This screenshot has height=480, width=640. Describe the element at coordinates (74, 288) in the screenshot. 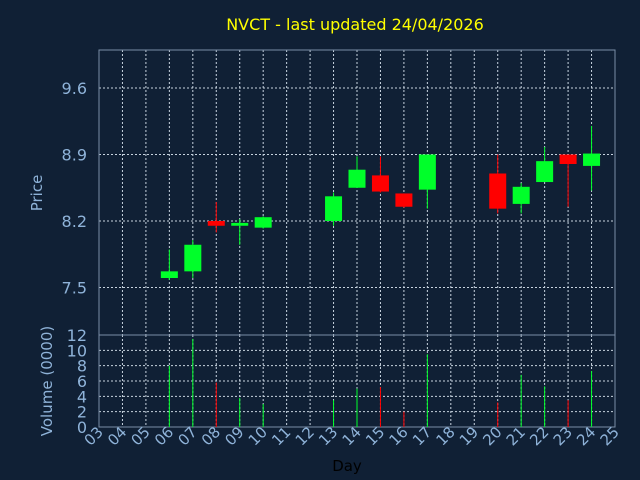

I see `price-tick-label: 7.5` at that location.